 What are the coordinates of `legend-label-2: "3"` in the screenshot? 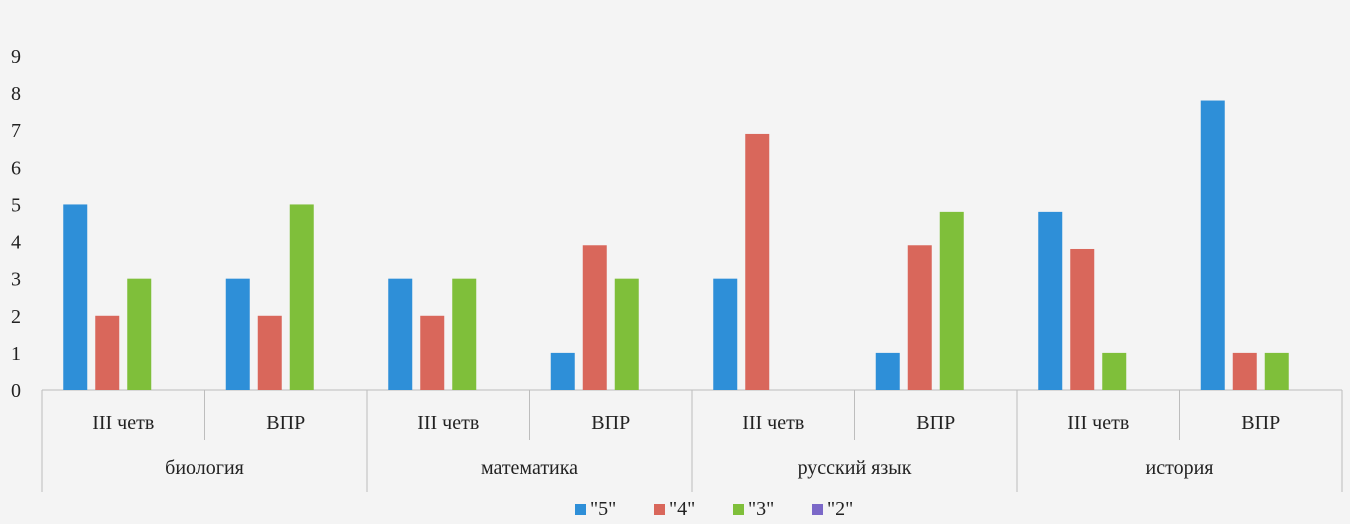 It's located at (761, 509).